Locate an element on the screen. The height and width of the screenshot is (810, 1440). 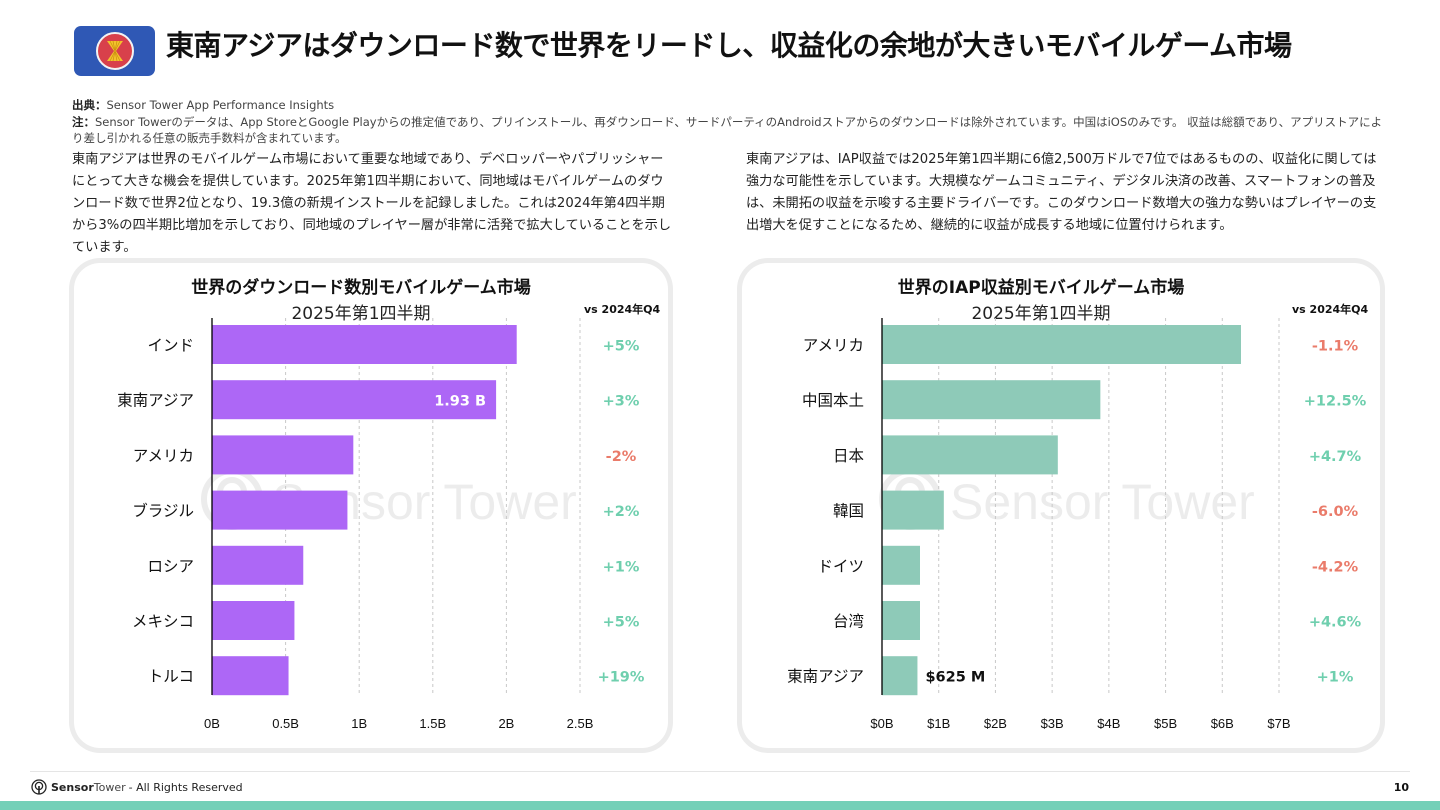
x-tick-label: $5B is located at coordinates (1165, 723).